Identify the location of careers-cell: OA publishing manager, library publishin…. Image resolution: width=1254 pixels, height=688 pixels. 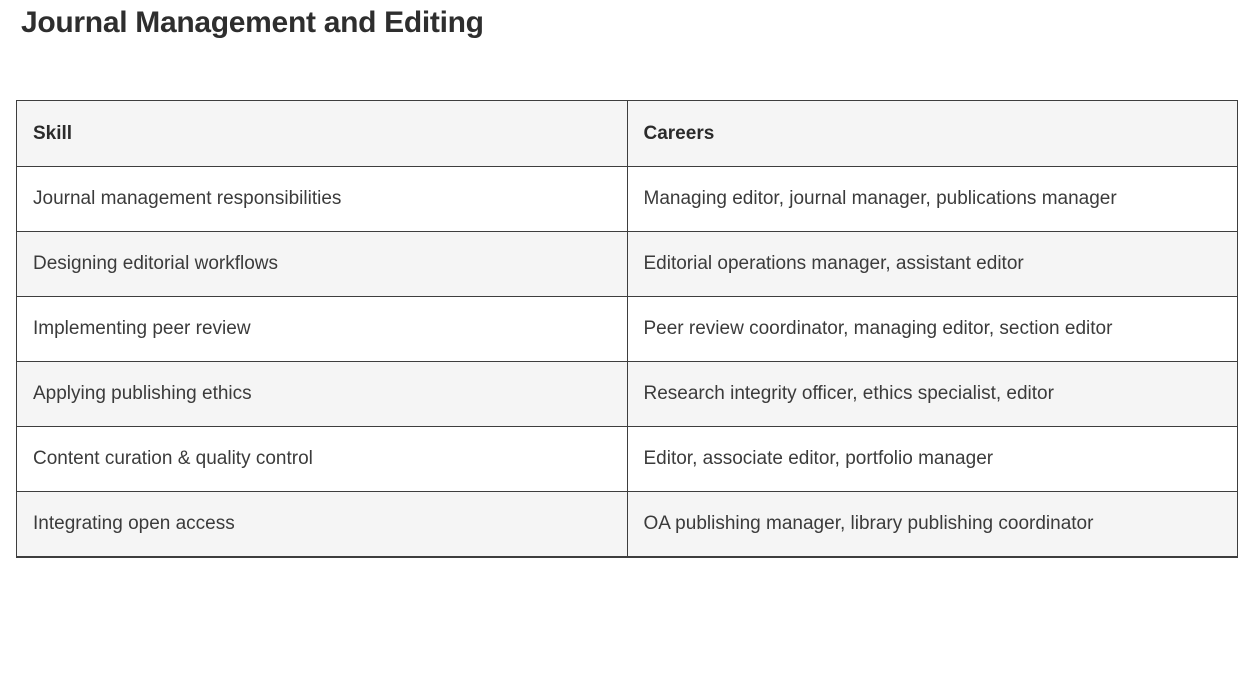
(932, 524).